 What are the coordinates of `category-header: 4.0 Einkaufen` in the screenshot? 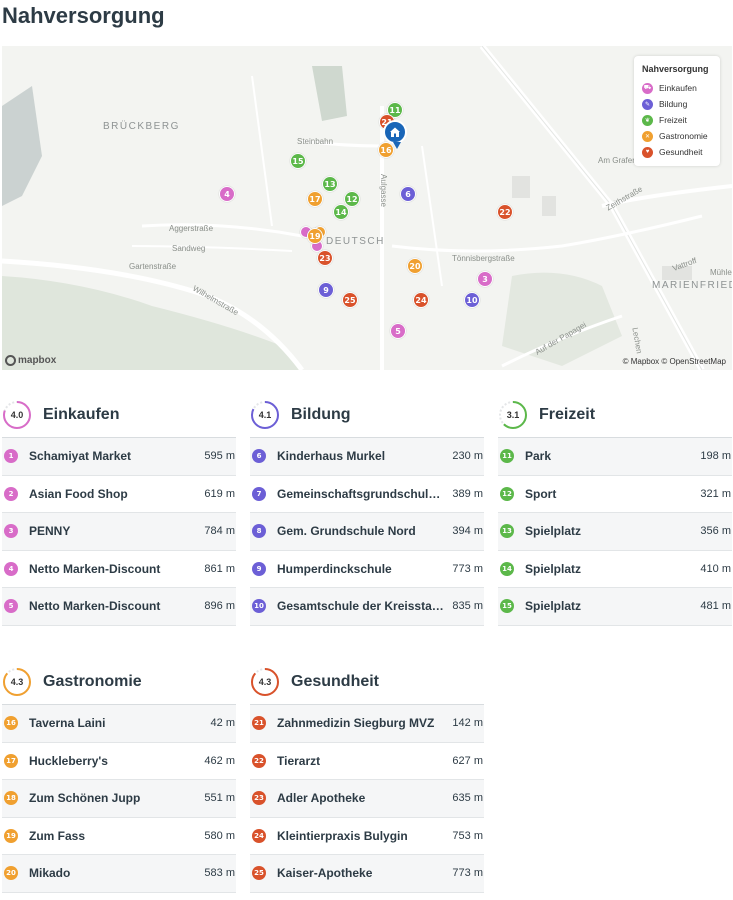 It's located at (119, 418).